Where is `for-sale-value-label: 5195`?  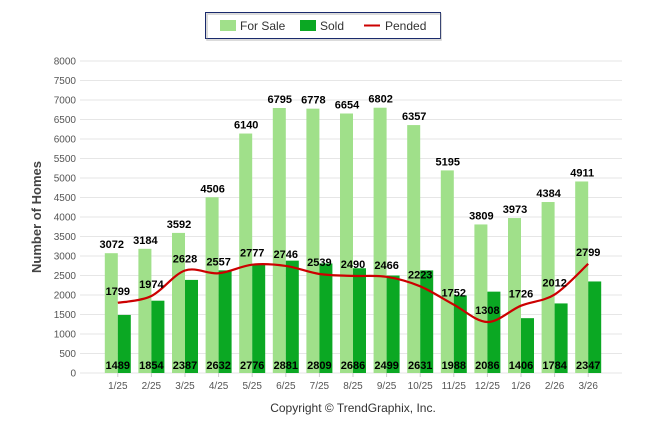
for-sale-value-label: 5195 is located at coordinates (448, 162).